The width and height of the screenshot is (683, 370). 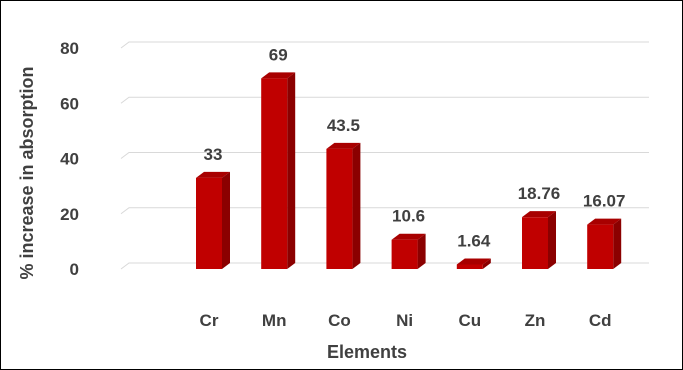 I want to click on y-axis-ticks: 0 20 40 60 80, so click(x=69, y=159).